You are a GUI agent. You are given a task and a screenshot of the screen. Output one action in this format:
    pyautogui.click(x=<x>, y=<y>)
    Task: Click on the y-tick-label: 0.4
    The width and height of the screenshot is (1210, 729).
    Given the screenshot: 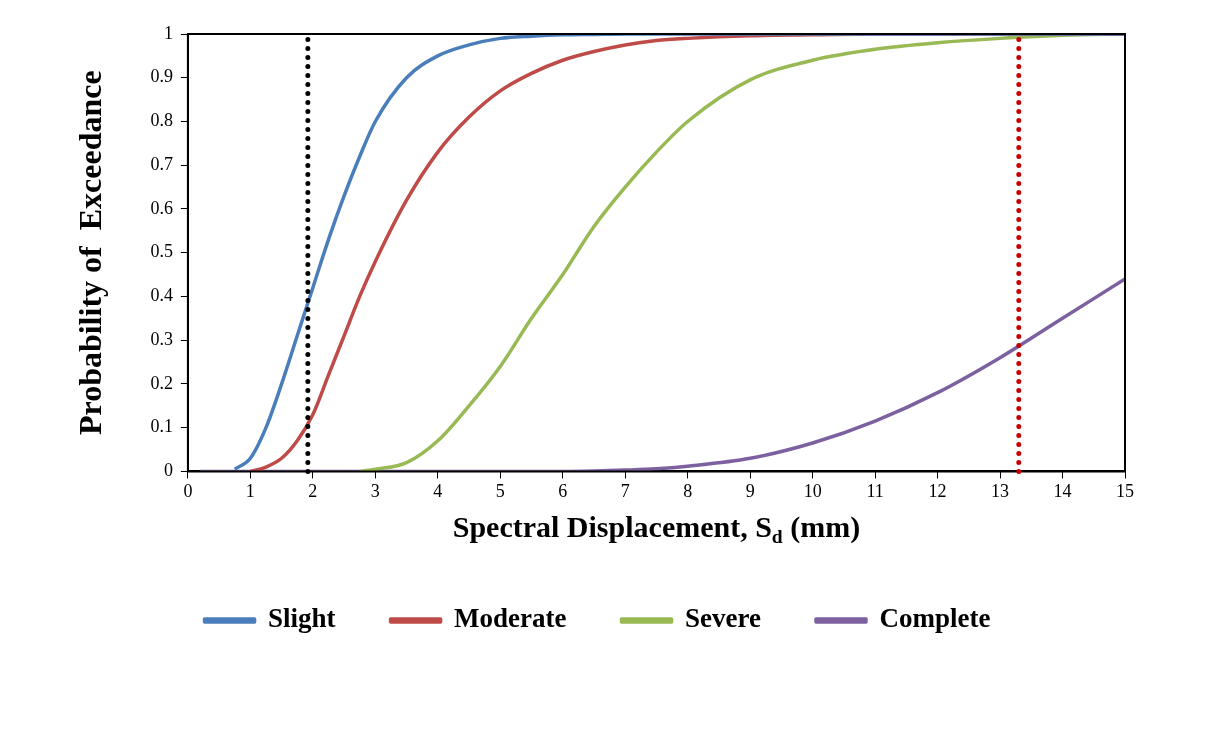 What is the action you would take?
    pyautogui.click(x=161, y=295)
    